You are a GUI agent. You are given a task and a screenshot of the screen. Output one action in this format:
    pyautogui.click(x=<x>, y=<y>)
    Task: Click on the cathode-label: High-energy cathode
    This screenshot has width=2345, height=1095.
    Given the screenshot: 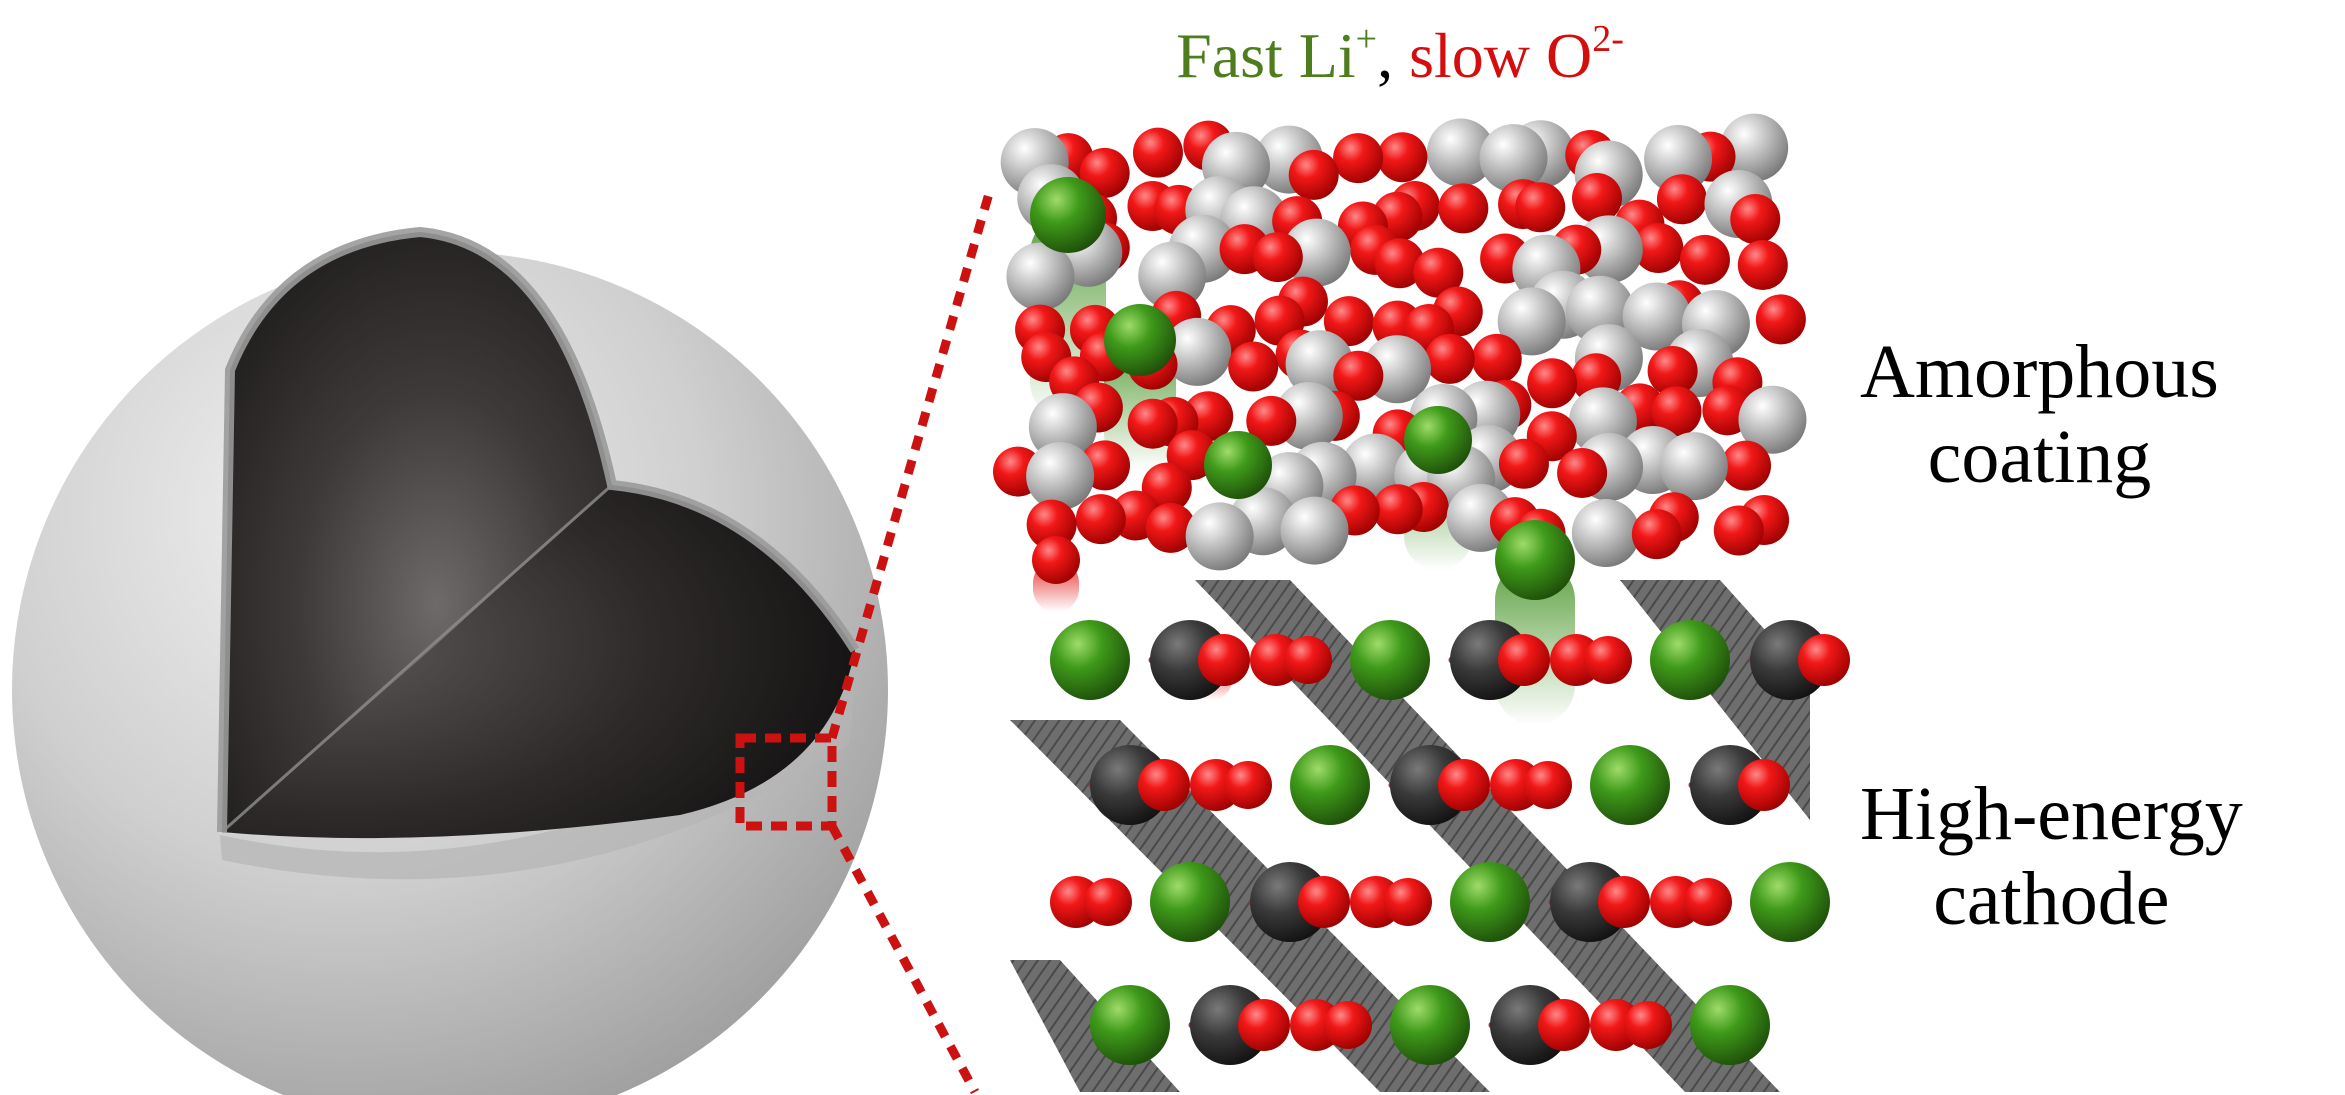 What is the action you would take?
    pyautogui.click(x=2051, y=857)
    